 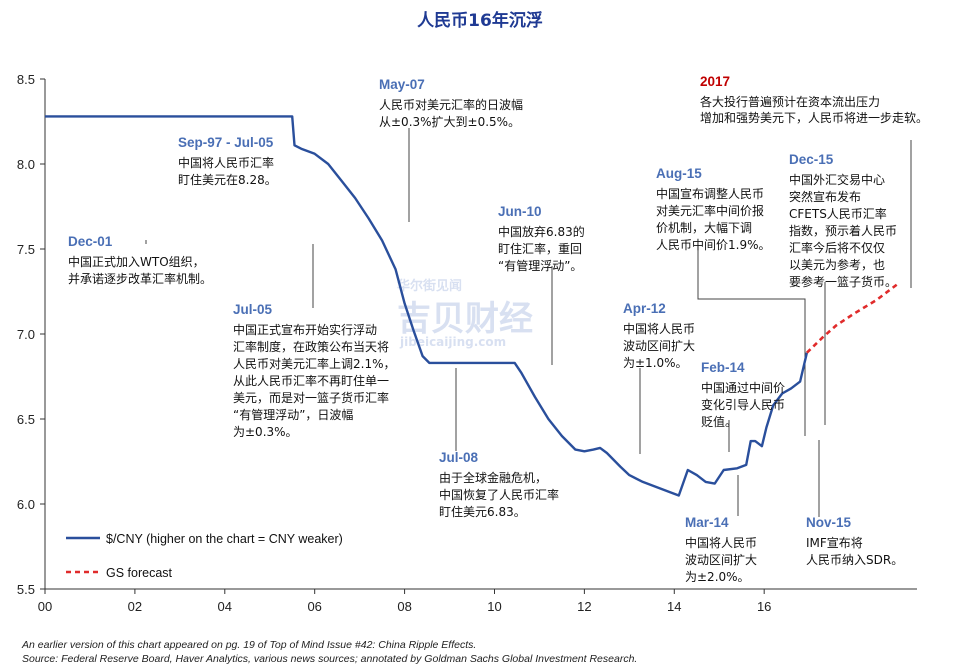 I want to click on y-tick-label: 7.5, so click(x=26, y=249).